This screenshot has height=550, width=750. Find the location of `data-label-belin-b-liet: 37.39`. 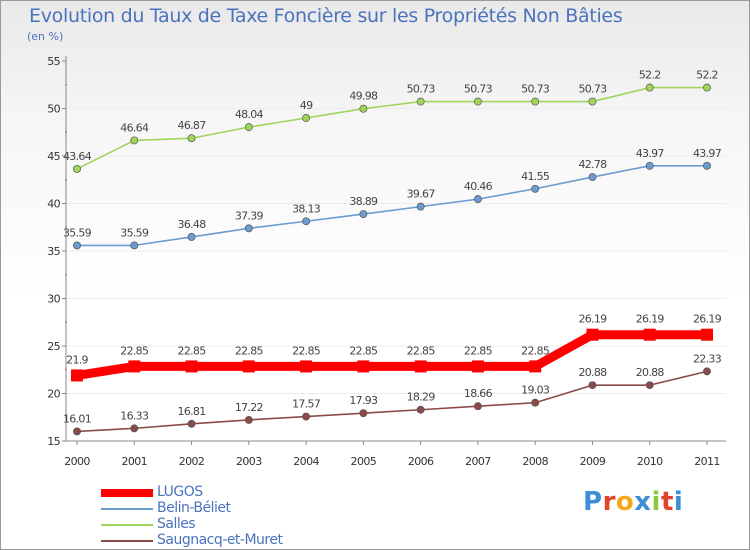

data-label-belin-b-liet: 37.39 is located at coordinates (249, 215).